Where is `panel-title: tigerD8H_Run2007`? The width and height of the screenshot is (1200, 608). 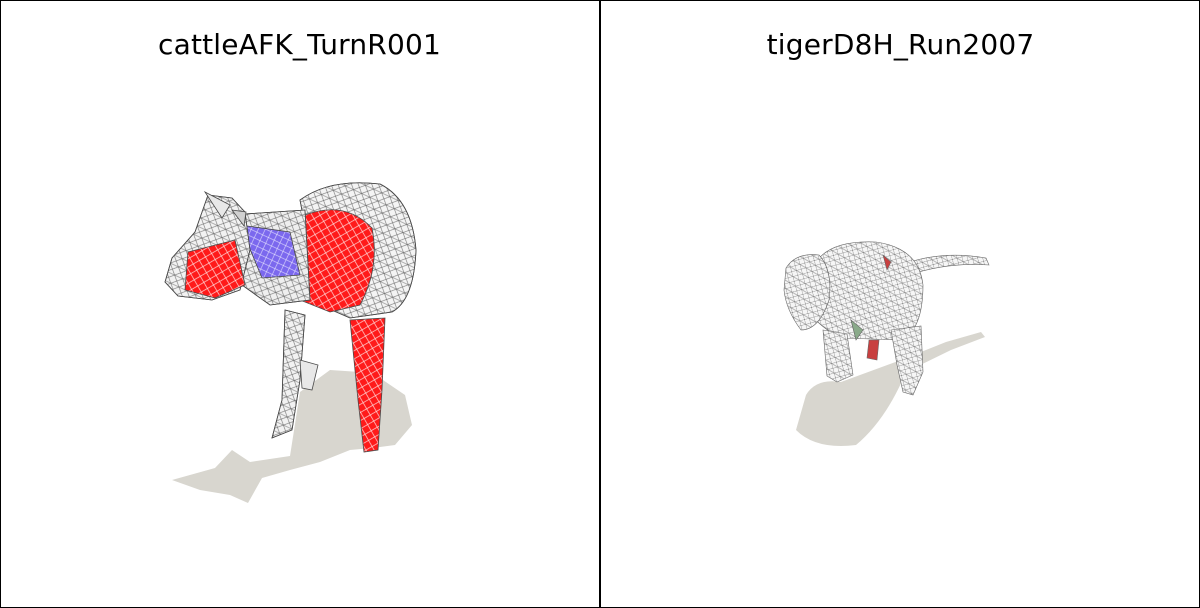
panel-title: tigerD8H_Run2007 is located at coordinates (900, 44).